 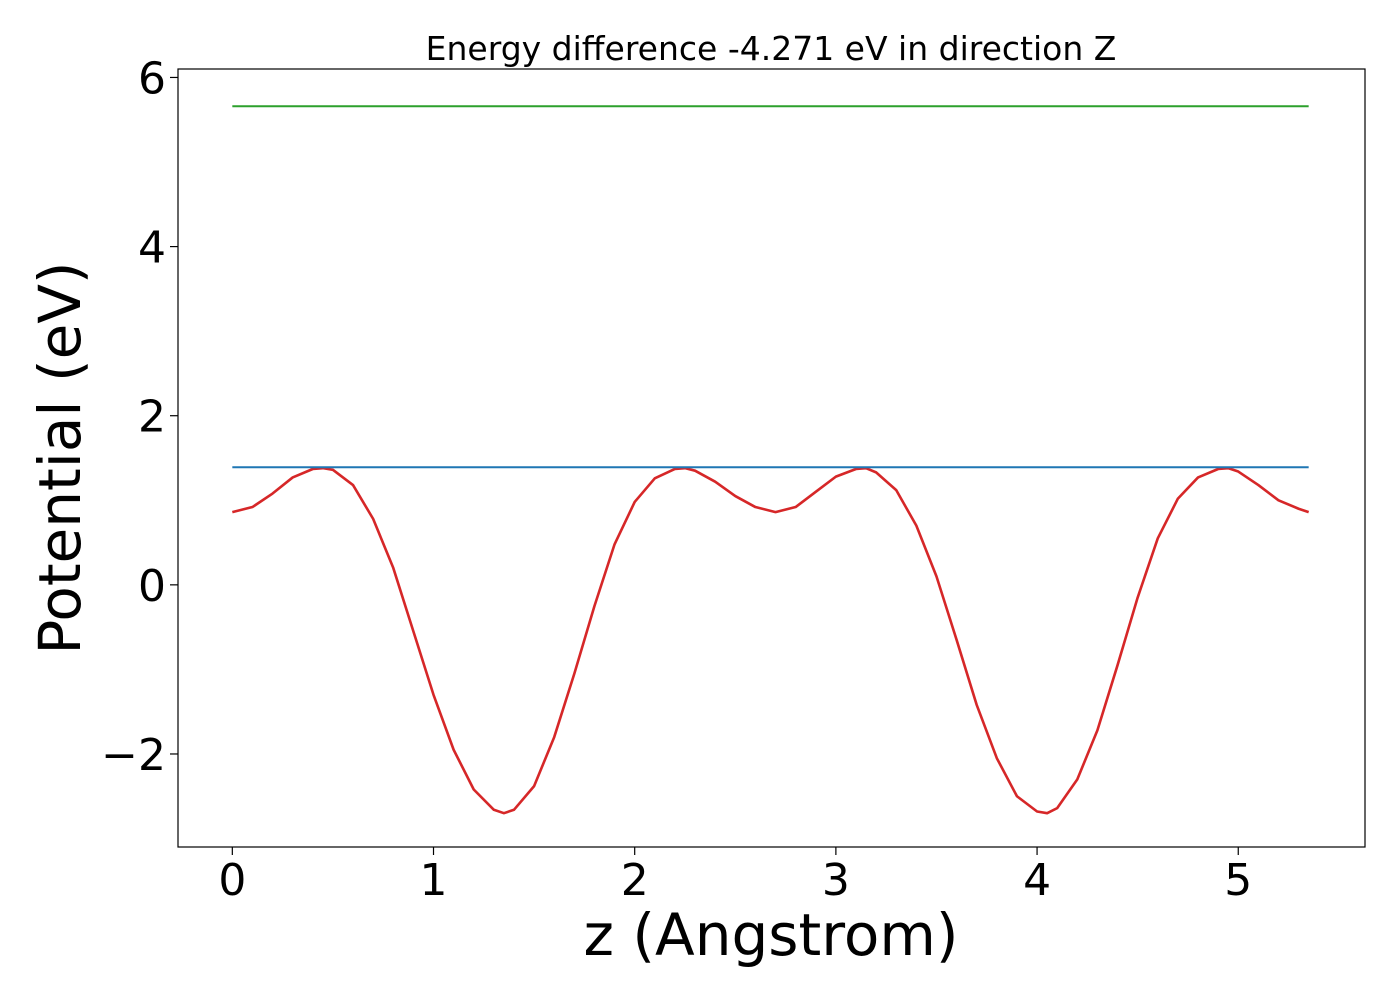 What do you see at coordinates (836, 880) in the screenshot?
I see `x-tick-label: 3` at bounding box center [836, 880].